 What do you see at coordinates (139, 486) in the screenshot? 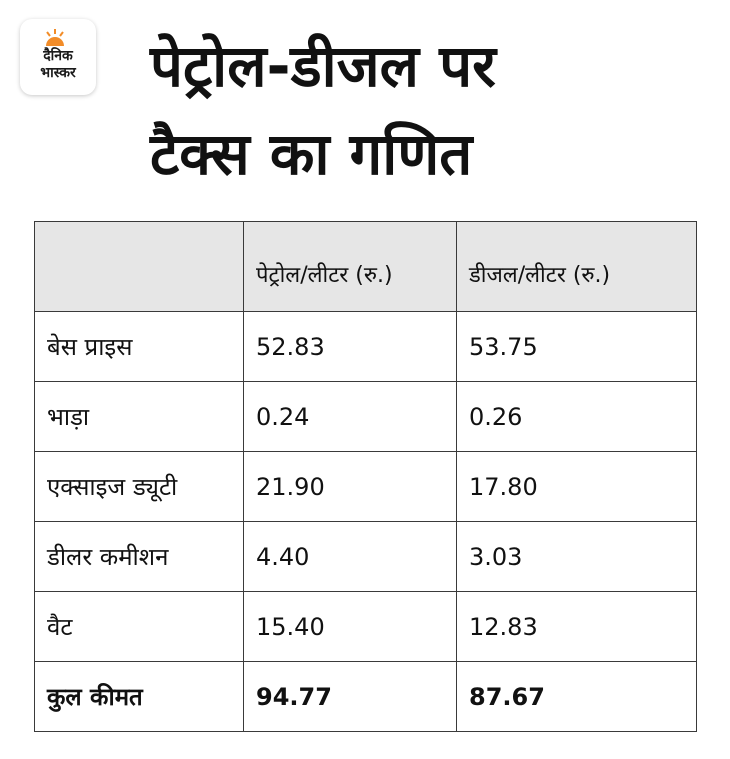
I see `row-label: एक्साइज ड्यूटी` at bounding box center [139, 486].